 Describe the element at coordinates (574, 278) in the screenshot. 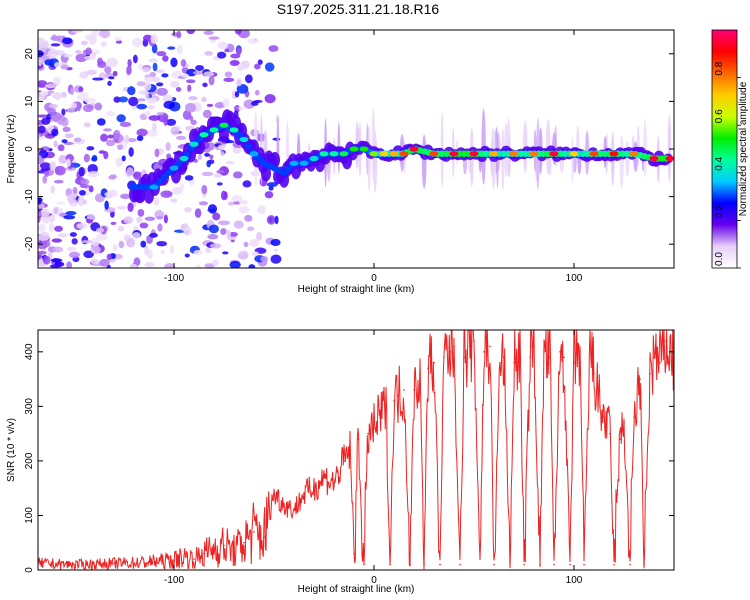

I see `heatmap-x-tick-label: 100` at that location.